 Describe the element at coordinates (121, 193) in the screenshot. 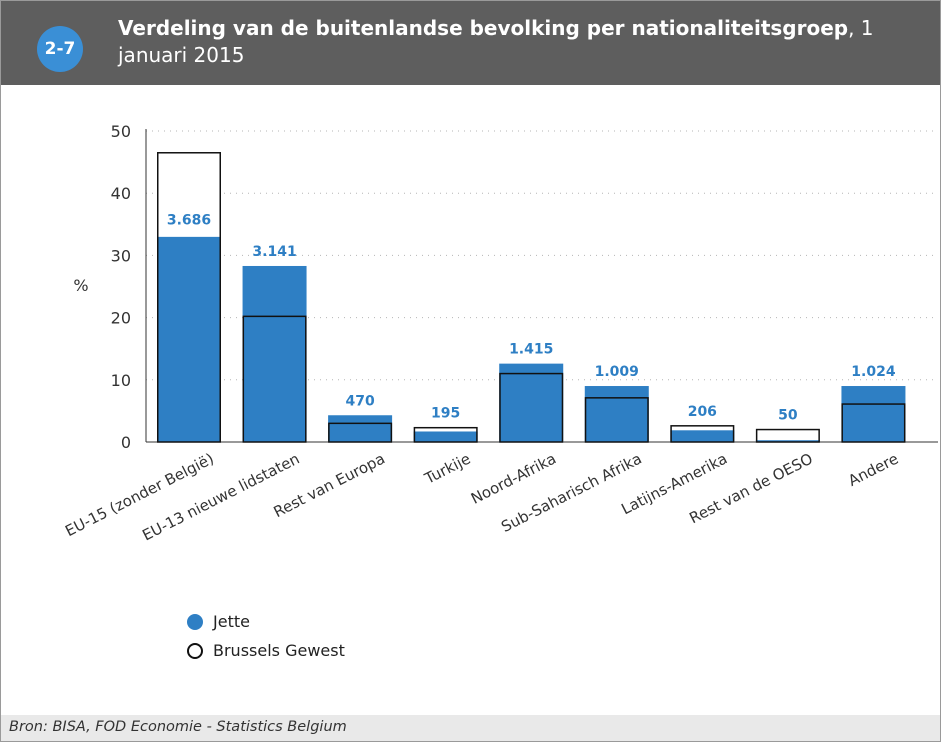

I see `y-tick-label: 40` at that location.